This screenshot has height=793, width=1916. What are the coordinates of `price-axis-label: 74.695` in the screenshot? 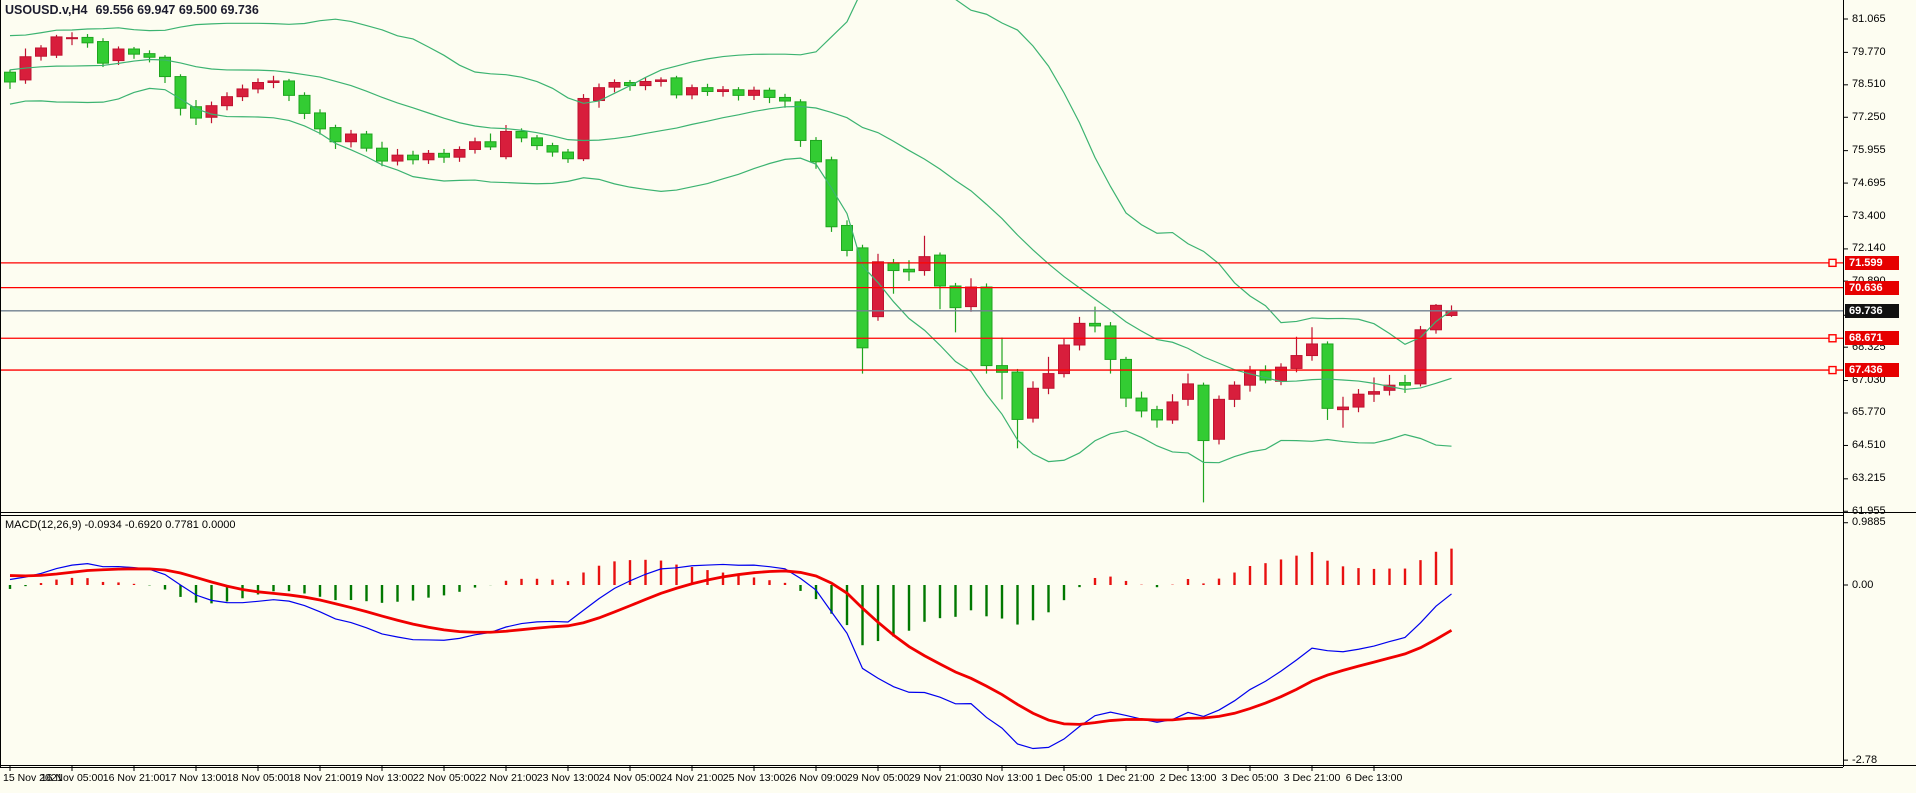 It's located at (1869, 182).